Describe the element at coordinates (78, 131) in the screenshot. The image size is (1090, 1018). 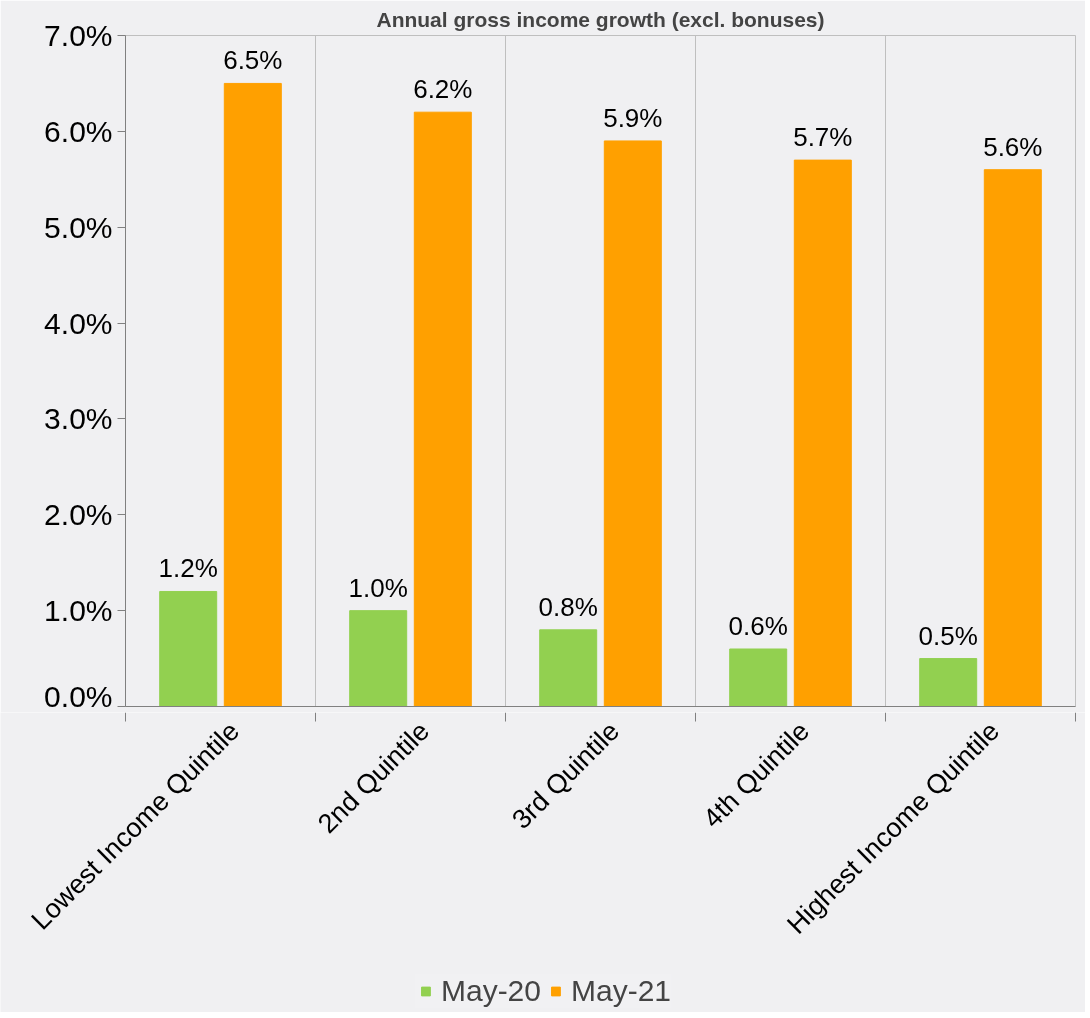
I see `y-tick-label: 6.0%` at that location.